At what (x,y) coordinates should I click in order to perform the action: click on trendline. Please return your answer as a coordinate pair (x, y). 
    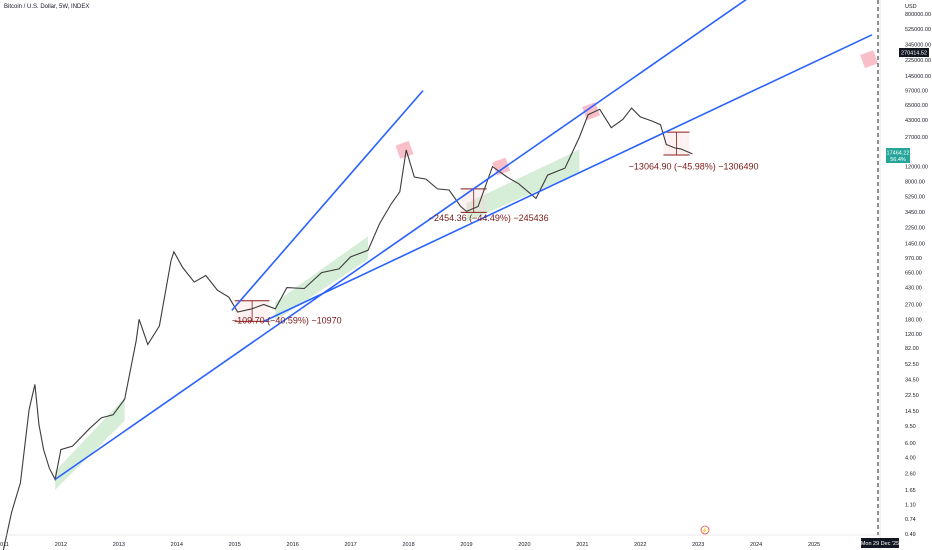
    Looking at the image, I should click on (327, 200).